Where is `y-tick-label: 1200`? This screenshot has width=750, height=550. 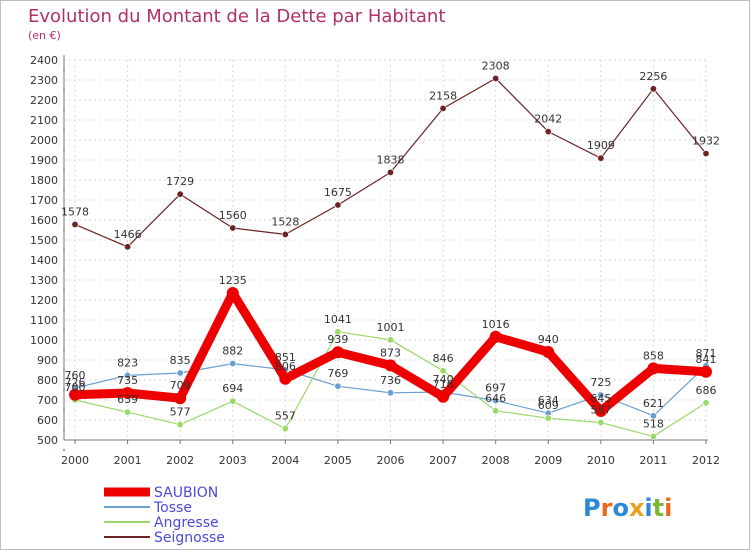
y-tick-label: 1200 is located at coordinates (44, 300).